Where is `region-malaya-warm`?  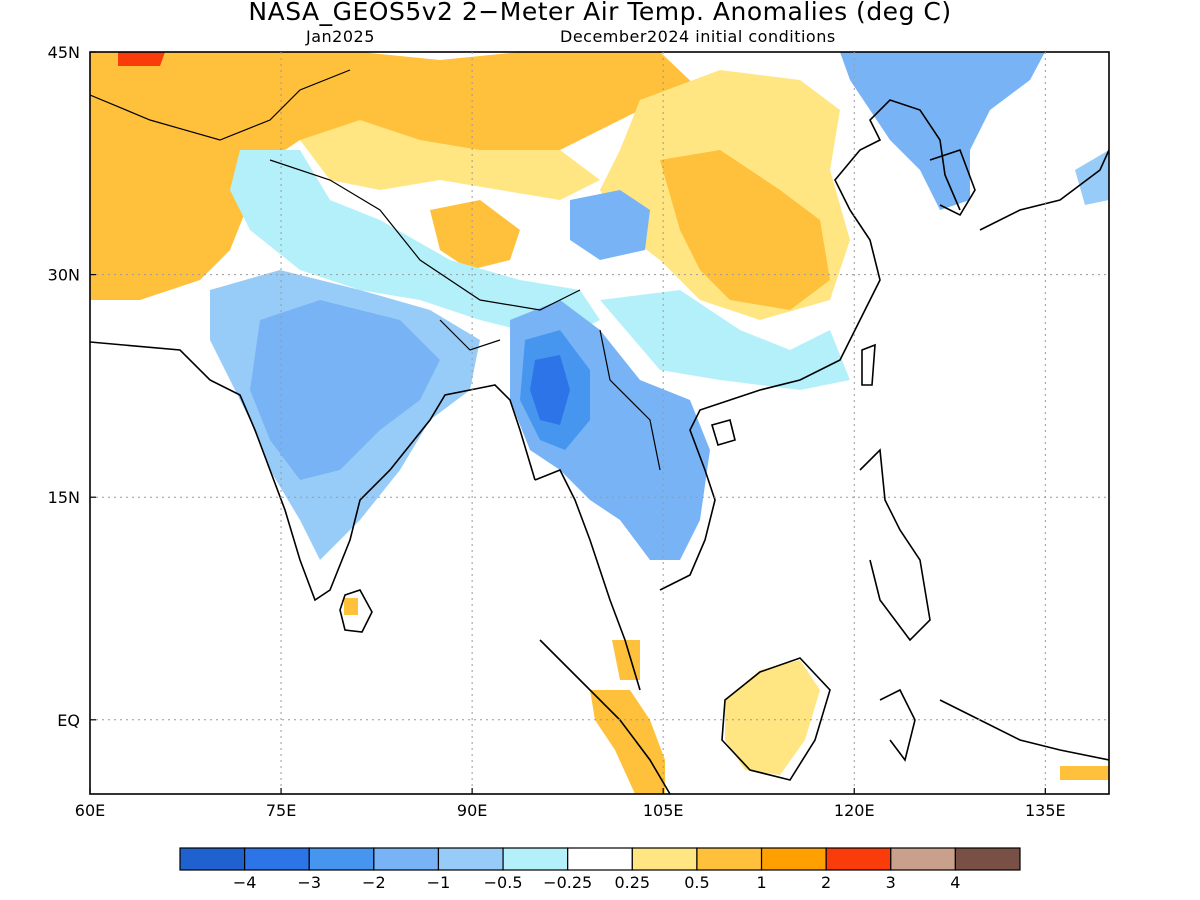 region-malaya-warm is located at coordinates (626, 660).